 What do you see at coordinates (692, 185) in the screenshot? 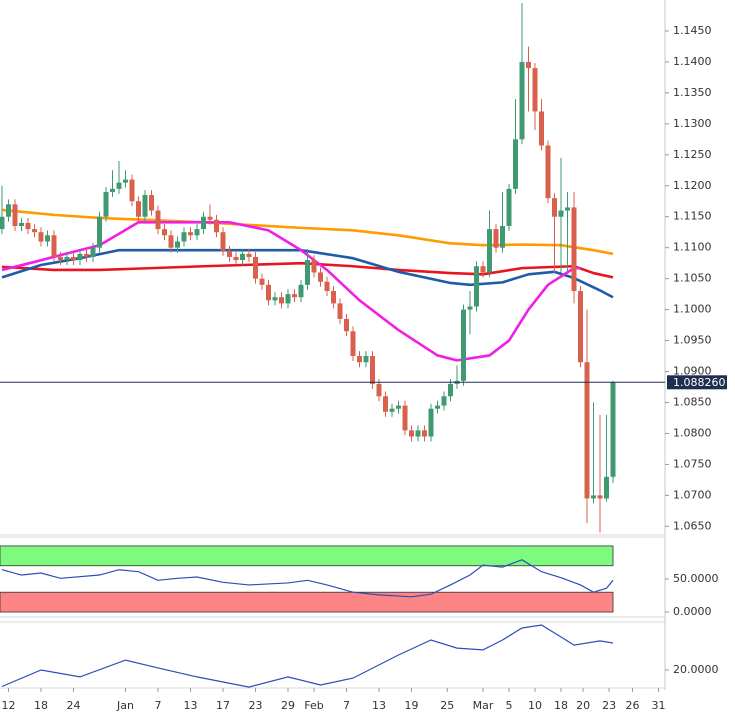
I see `y-tick-label: 1.1200` at bounding box center [692, 185].